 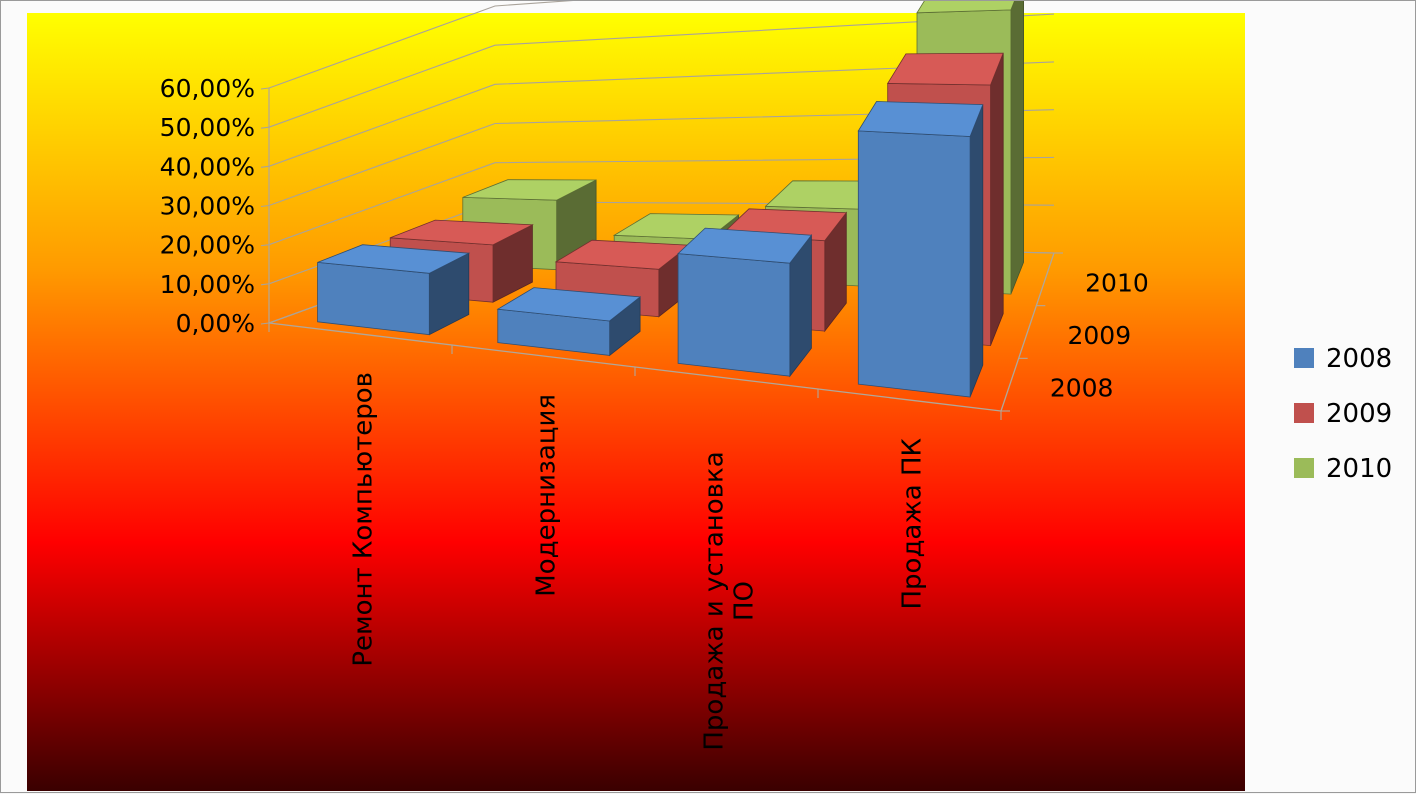 I want to click on y-tick-label: 60,00%, so click(x=207, y=88).